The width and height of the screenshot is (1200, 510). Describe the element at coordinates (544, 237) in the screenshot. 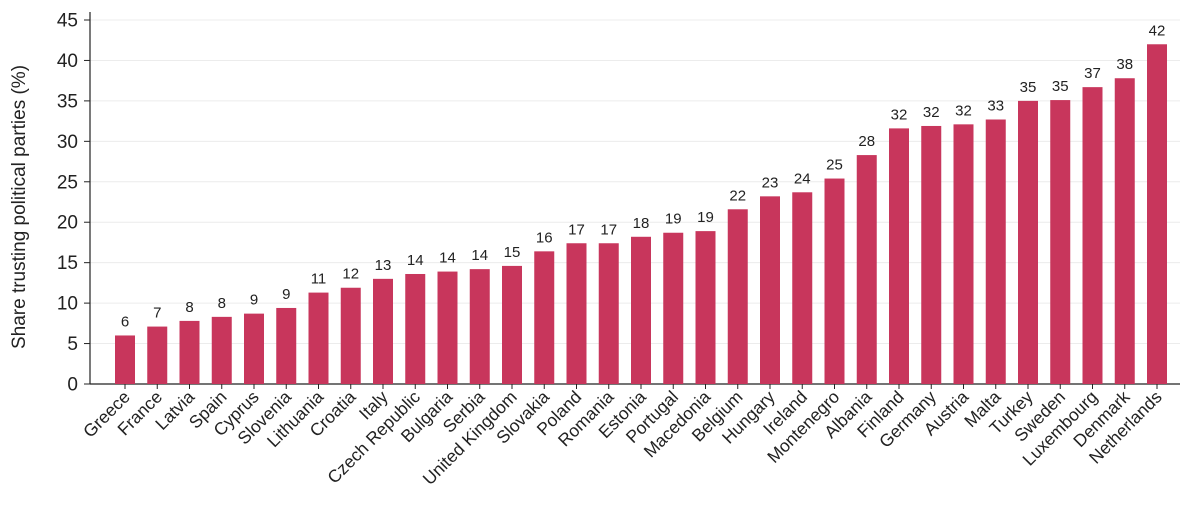

I see `data-label: 16` at that location.